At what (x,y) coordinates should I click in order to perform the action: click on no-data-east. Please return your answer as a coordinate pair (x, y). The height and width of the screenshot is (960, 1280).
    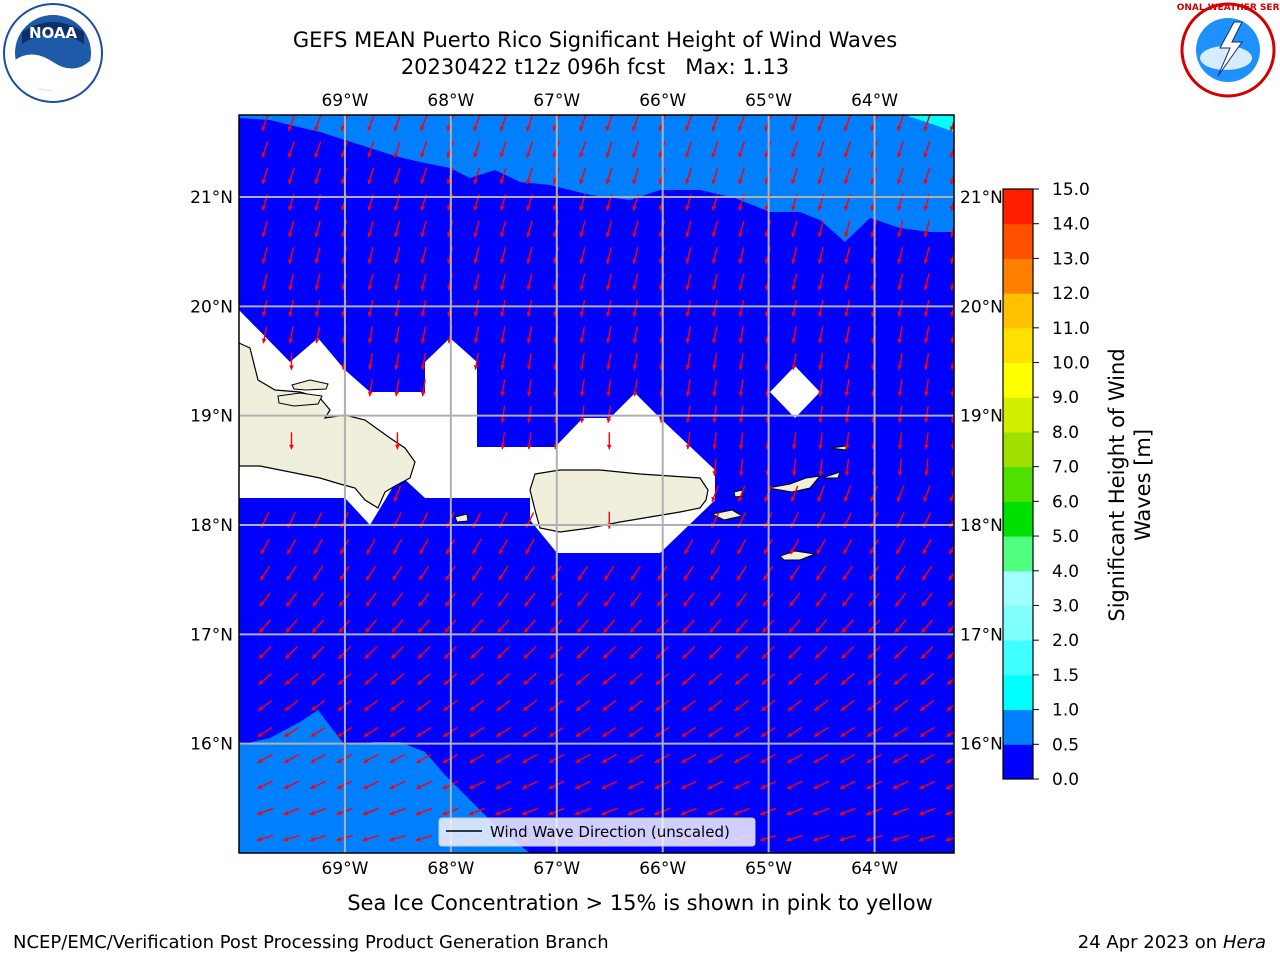
    Looking at the image, I should click on (795, 392).